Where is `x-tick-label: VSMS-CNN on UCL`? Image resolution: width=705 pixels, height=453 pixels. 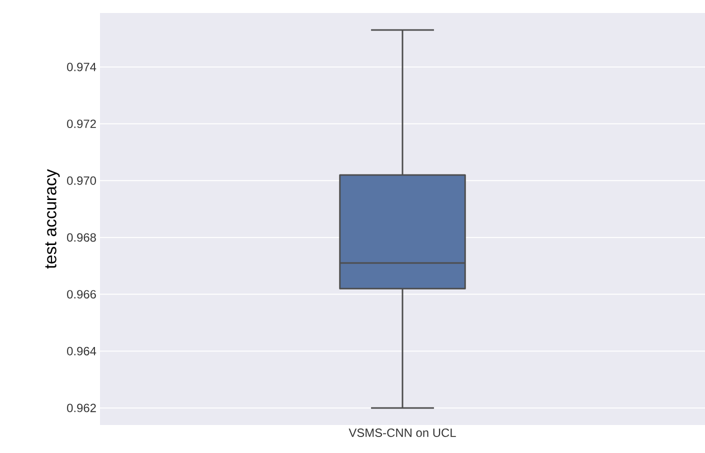 x-tick-label: VSMS-CNN on UCL is located at coordinates (402, 432).